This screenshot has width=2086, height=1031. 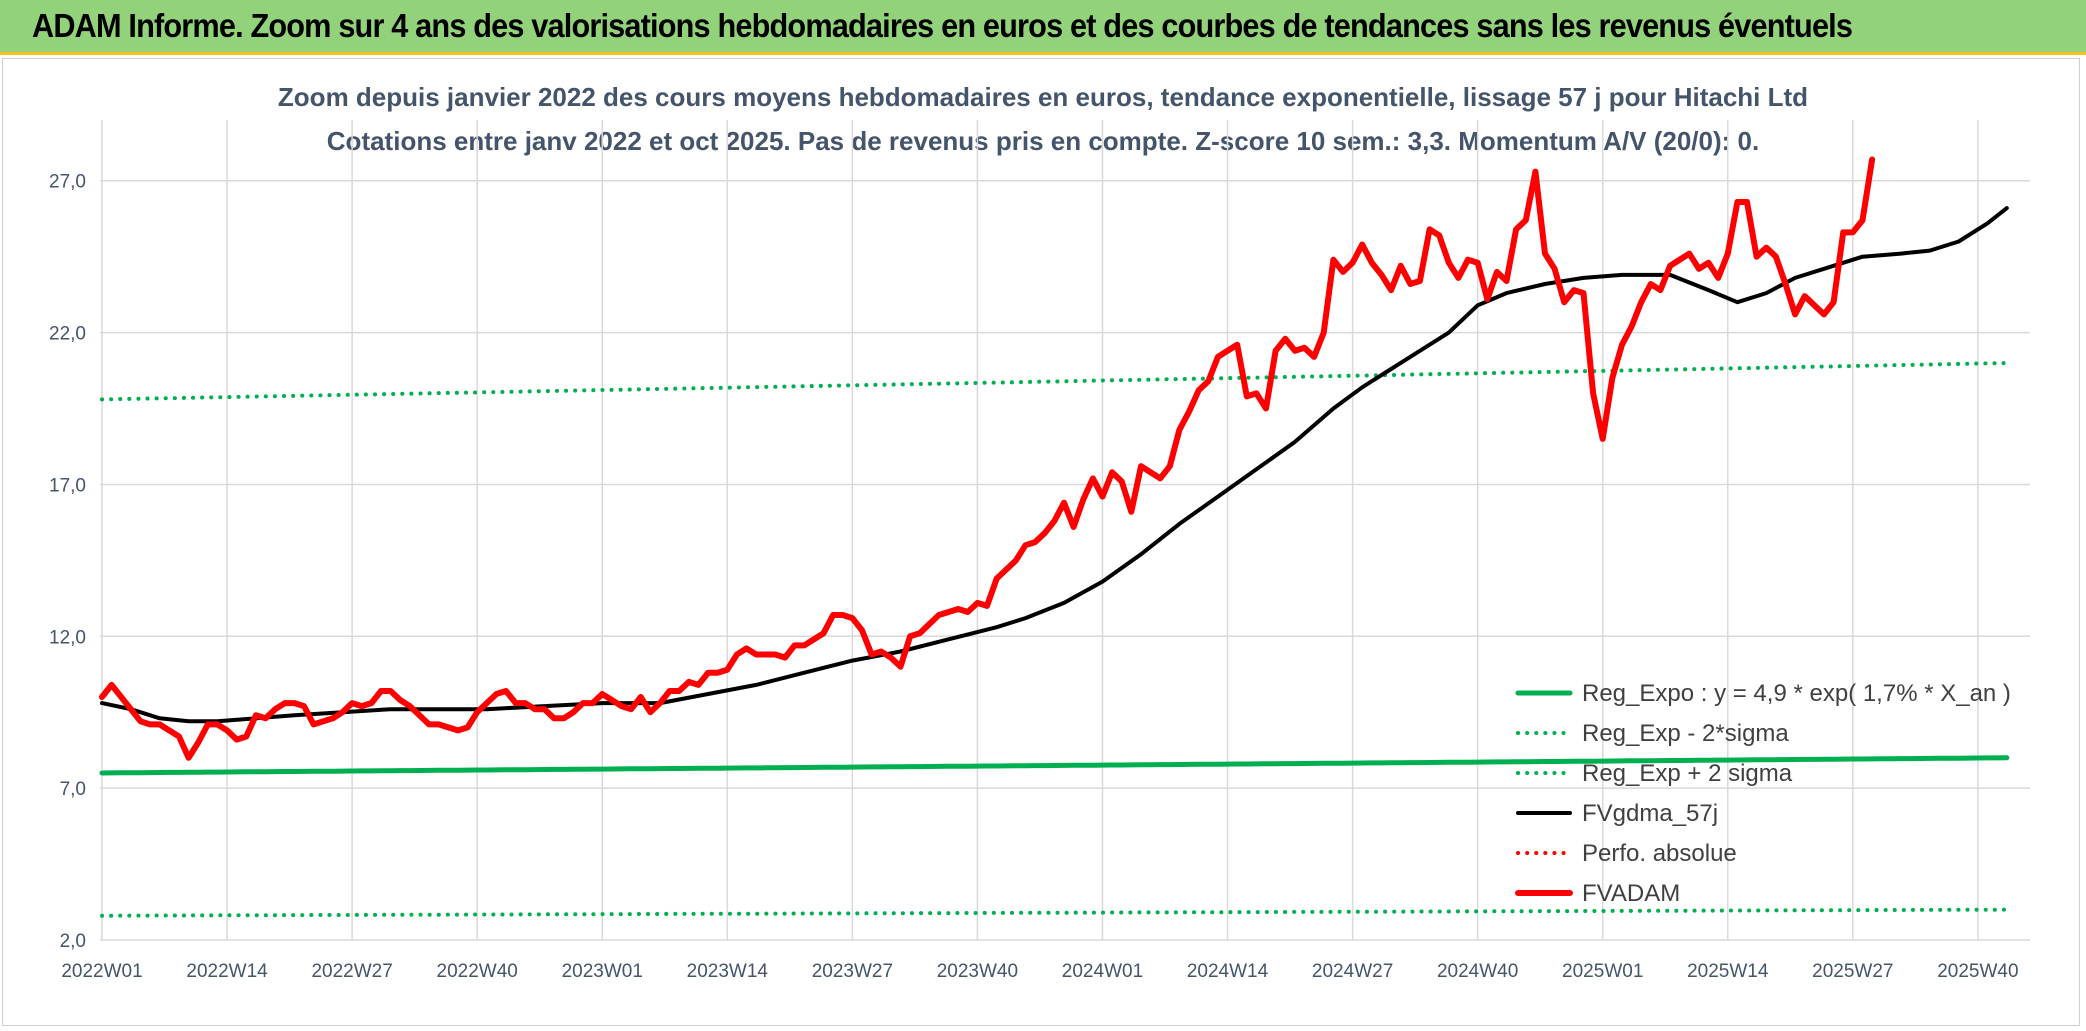 What do you see at coordinates (1352, 971) in the screenshot?
I see `x-tick-label: 2024W27` at bounding box center [1352, 971].